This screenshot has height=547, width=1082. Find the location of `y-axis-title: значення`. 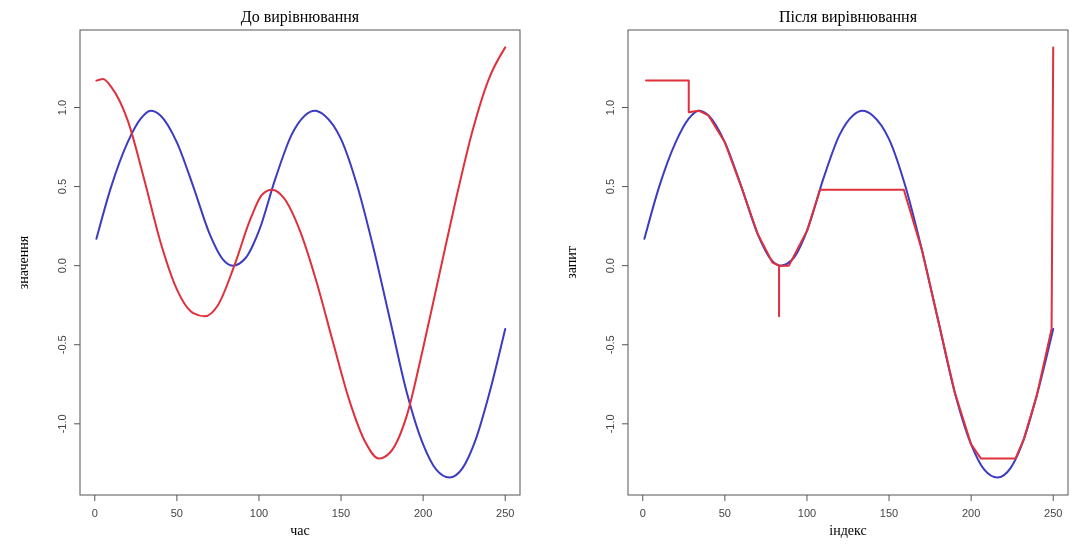

y-axis-title: значення is located at coordinates (23, 262).